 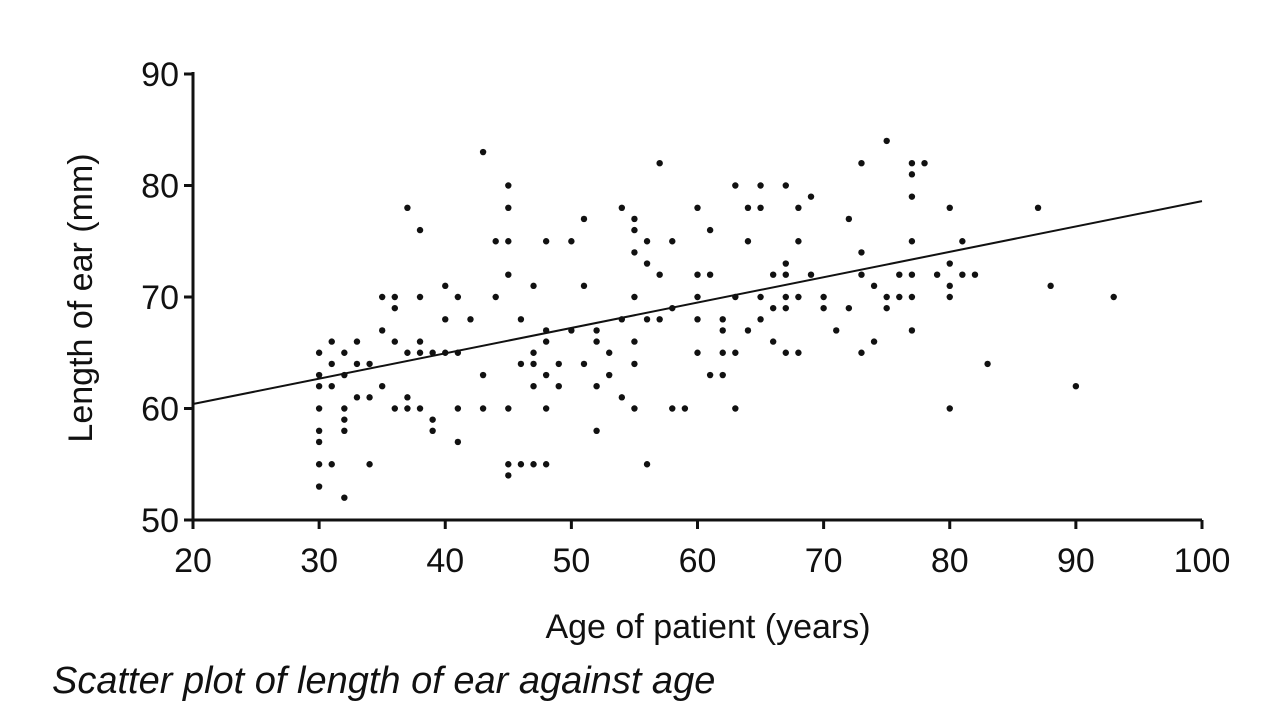 I want to click on x-tick-label: 100, so click(x=1202, y=561).